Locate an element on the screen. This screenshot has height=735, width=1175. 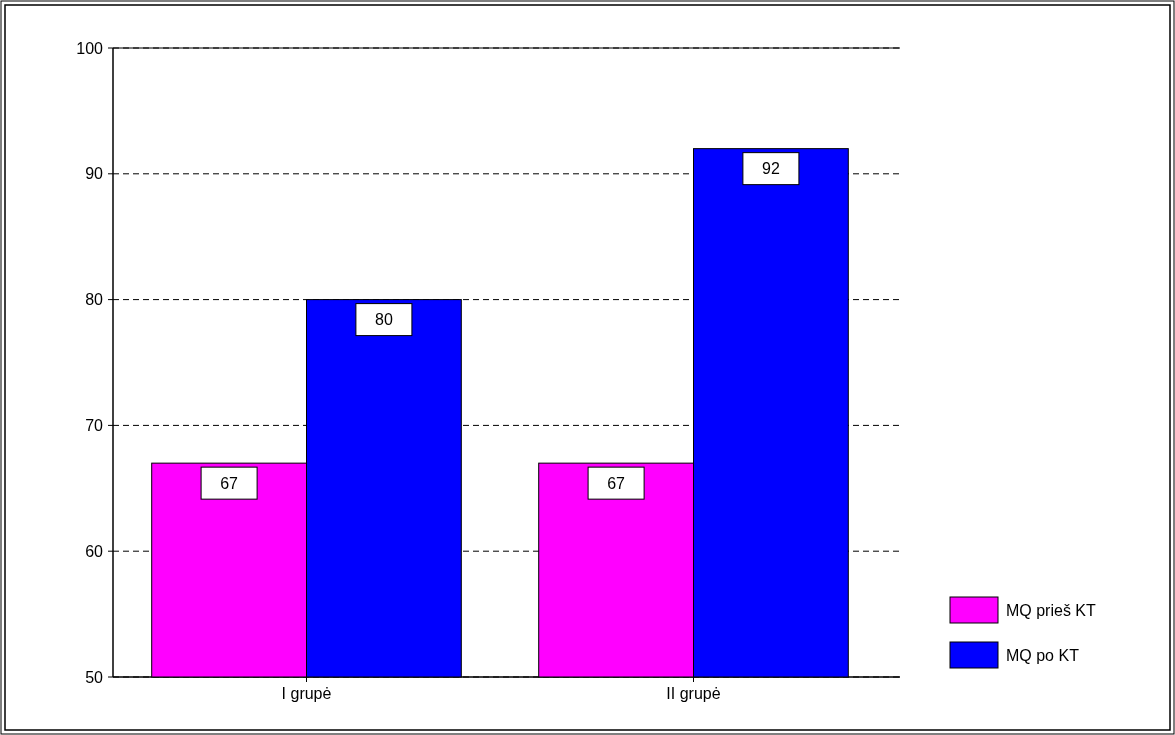
legend-label: MQ po KT is located at coordinates (1043, 655).